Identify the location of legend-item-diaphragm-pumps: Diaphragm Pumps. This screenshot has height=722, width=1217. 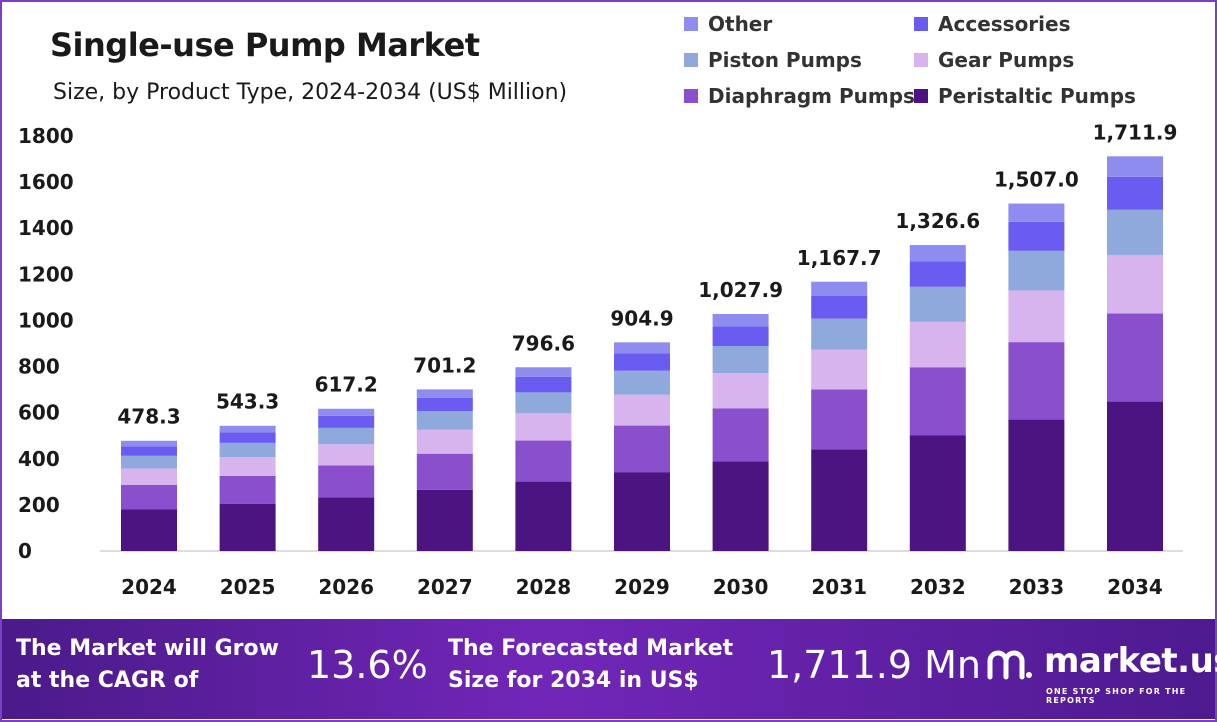
(799, 96).